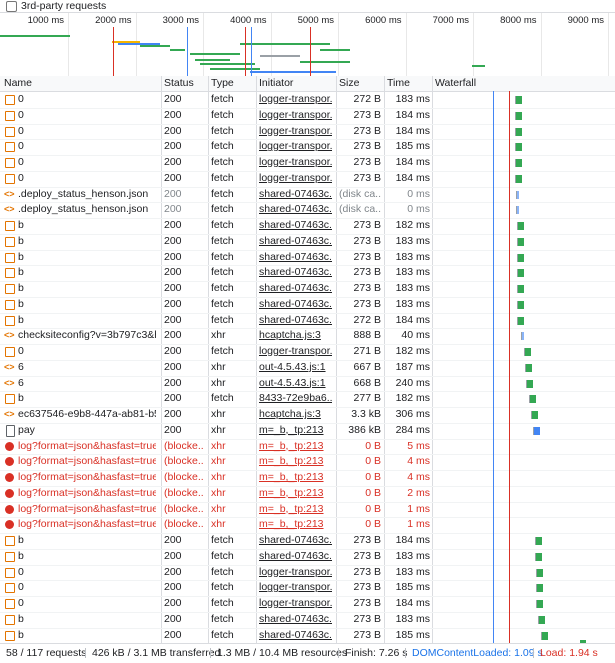 This screenshot has width=615, height=663. Describe the element at coordinates (412, 114) in the screenshot. I see `cell-time: 184 ms` at that location.